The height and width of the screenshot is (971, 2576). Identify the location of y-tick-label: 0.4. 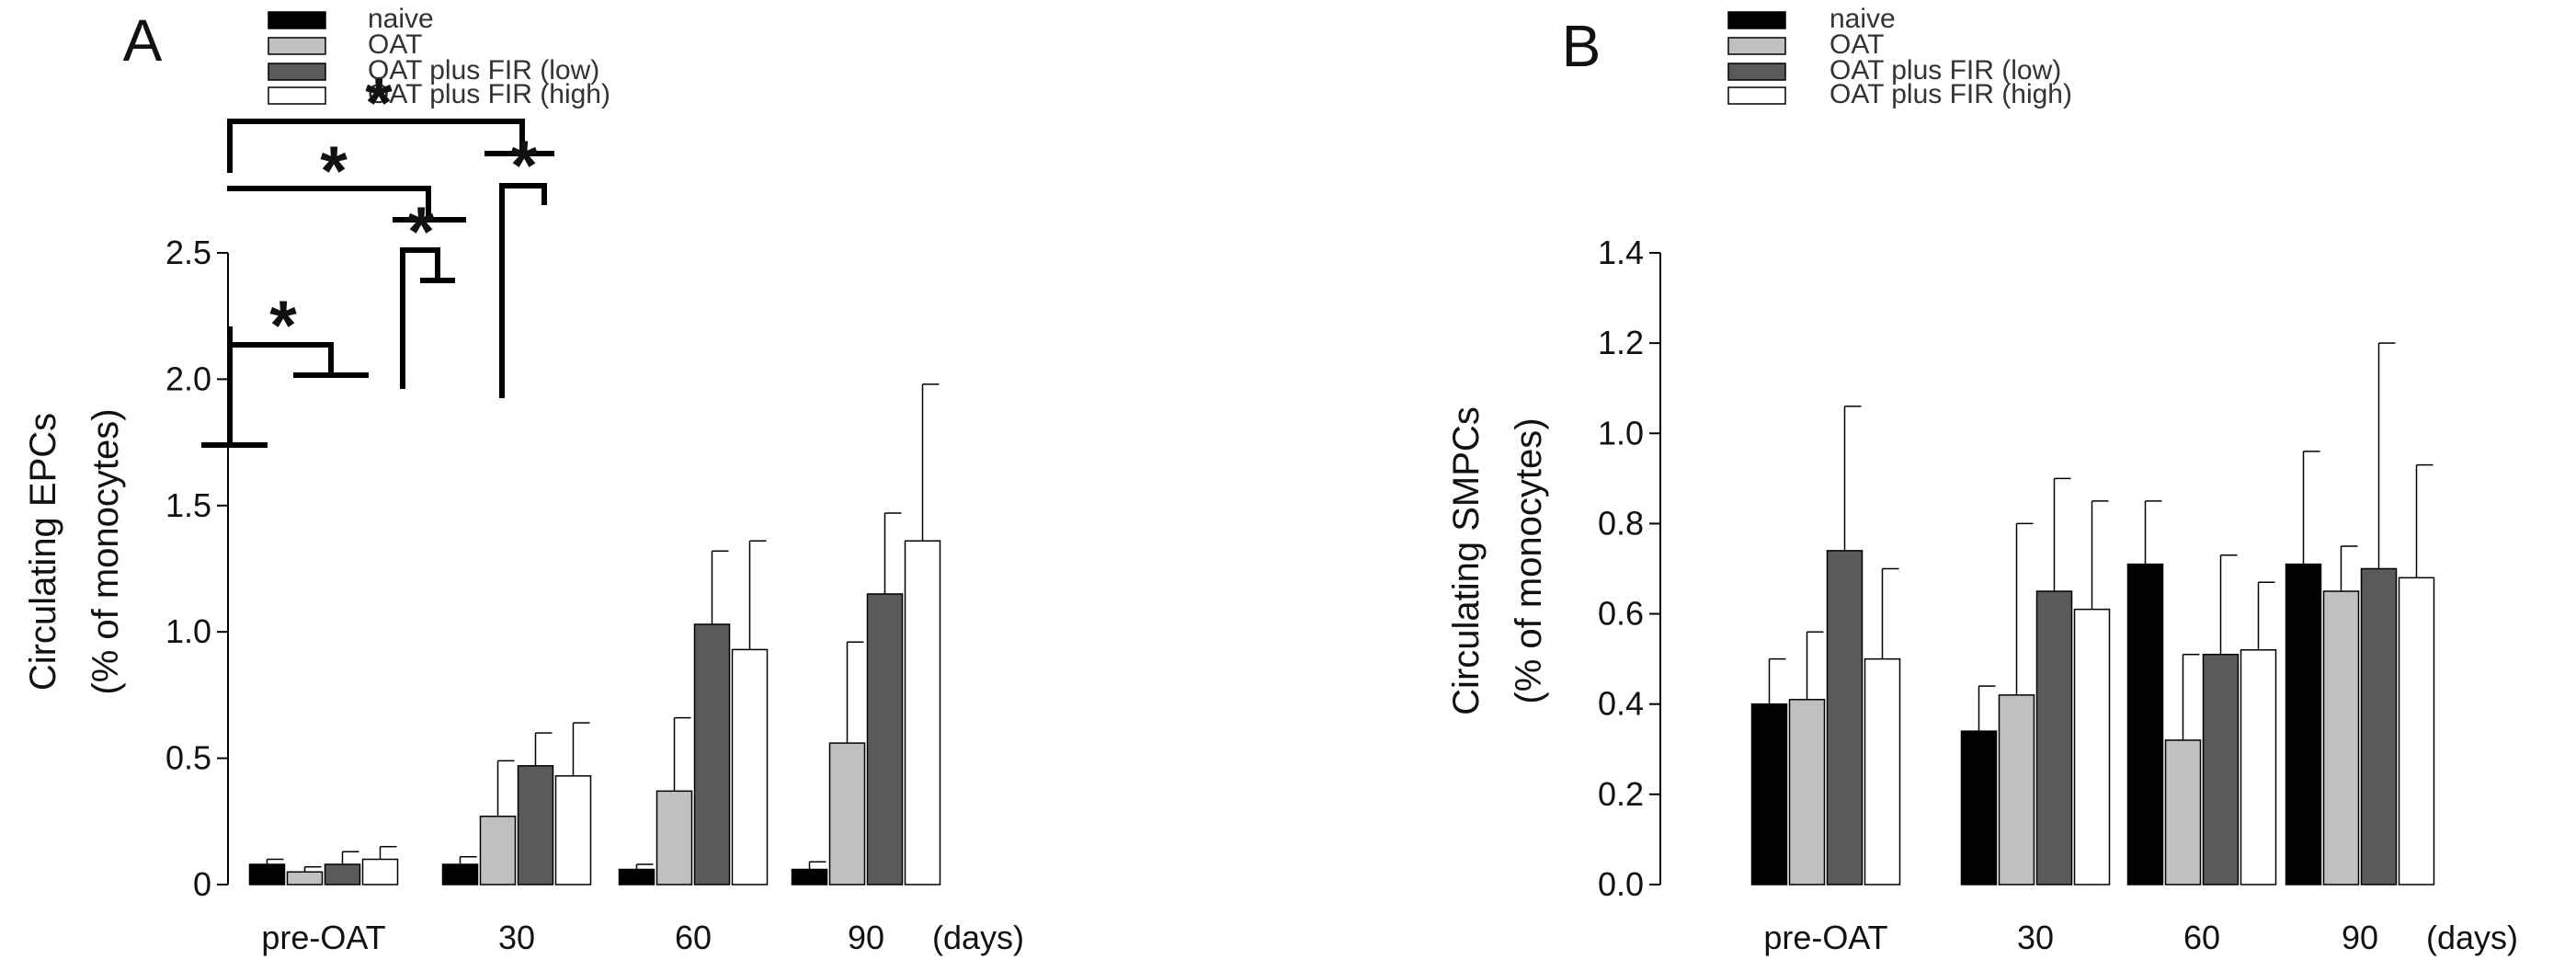
(1621, 704).